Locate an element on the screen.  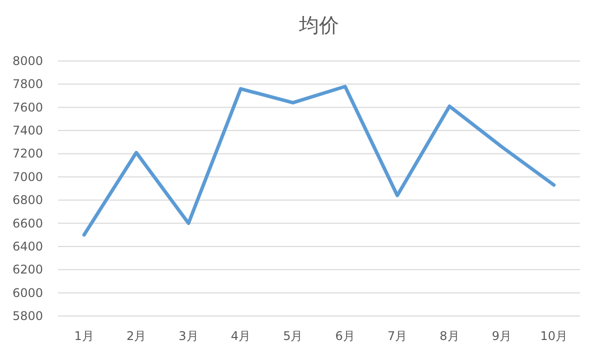
x-tick-label: 6月 is located at coordinates (345, 336).